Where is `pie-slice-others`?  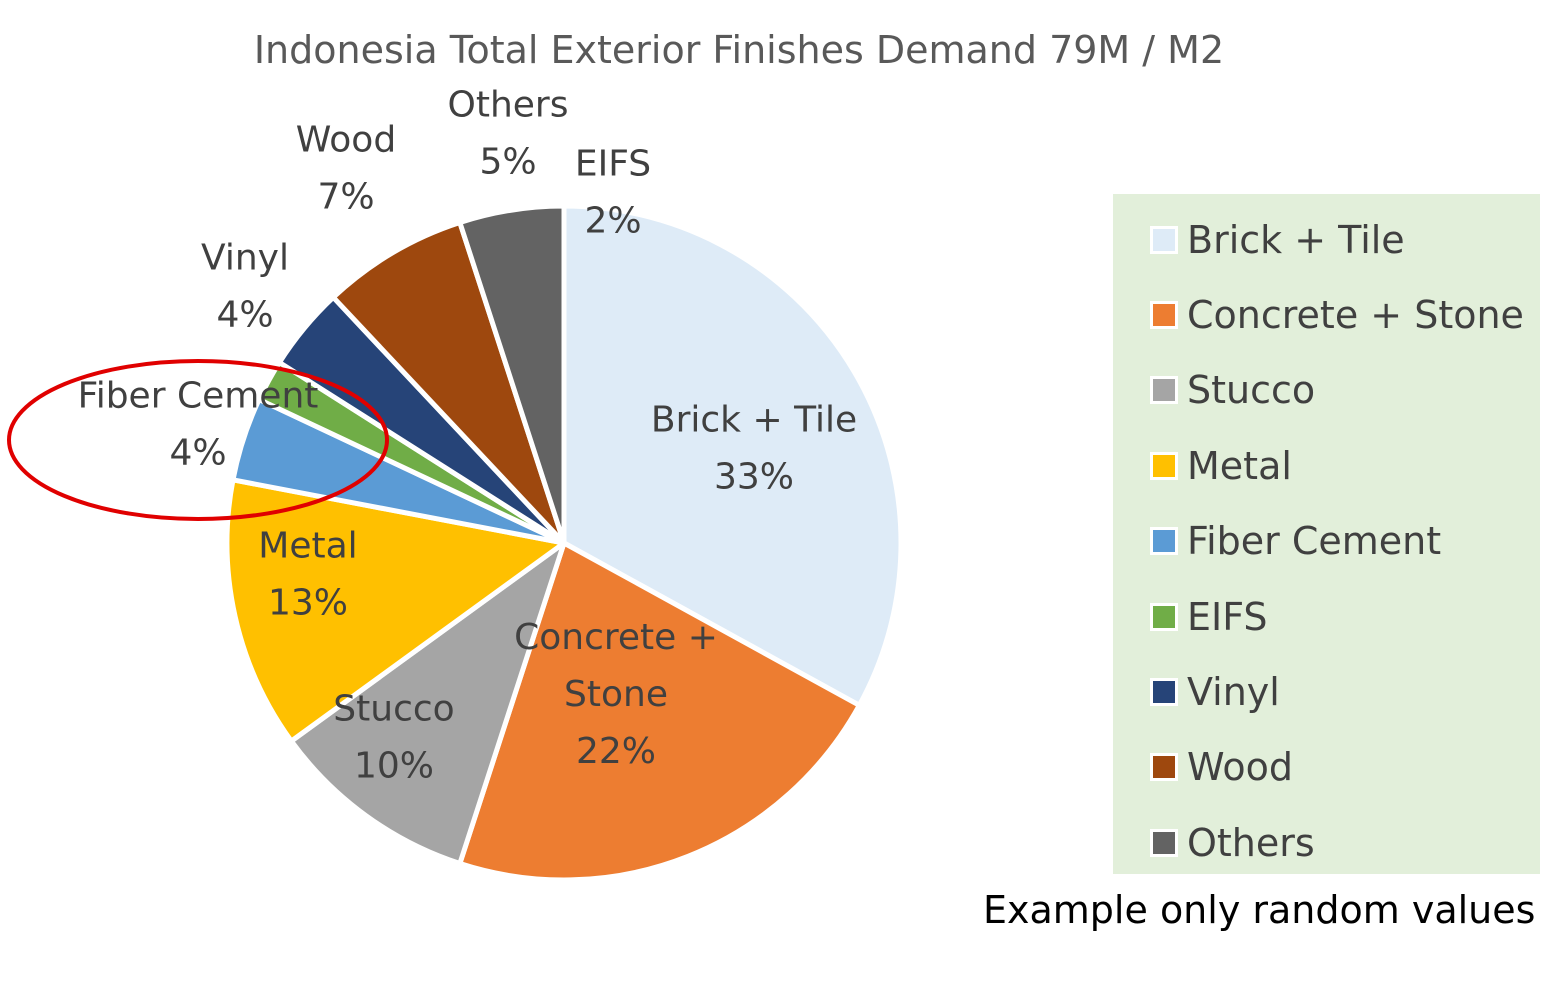 pie-slice-others is located at coordinates (512, 374).